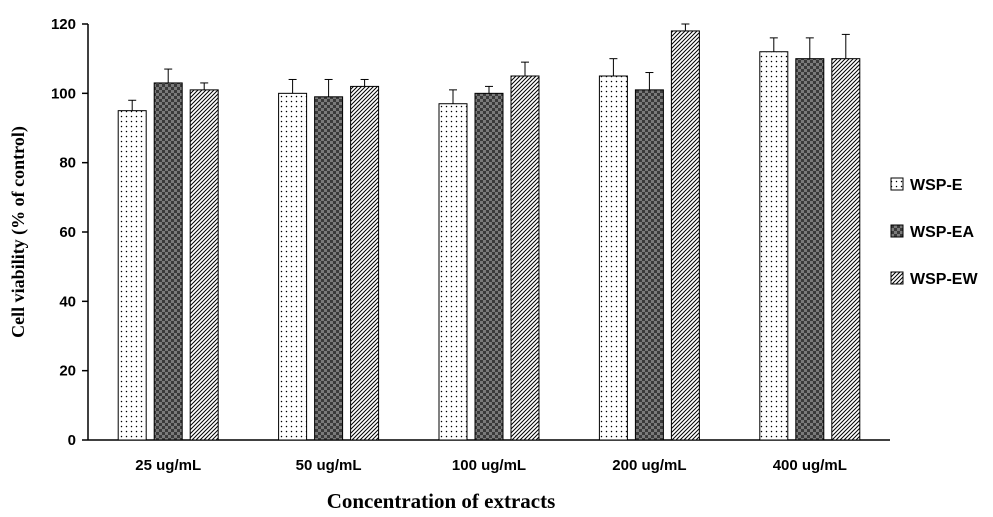 The image size is (993, 517). I want to click on y-tick-label: 60, so click(67, 232).